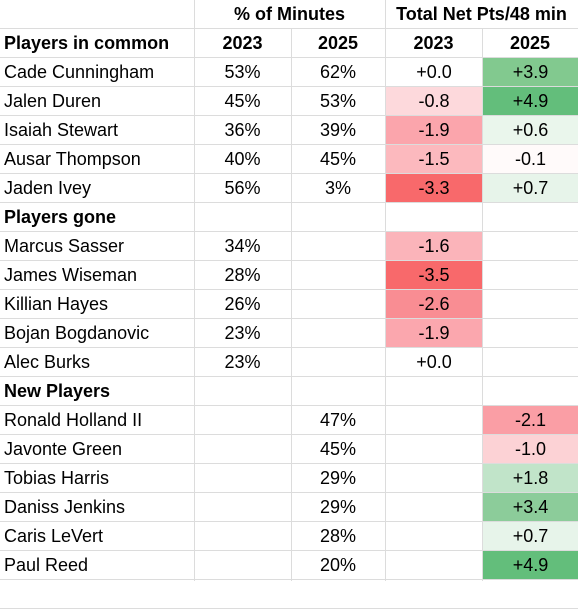 The image size is (578, 609). Describe the element at coordinates (434, 159) in the screenshot. I see `netpts-2023-cell: -1.5` at that location.